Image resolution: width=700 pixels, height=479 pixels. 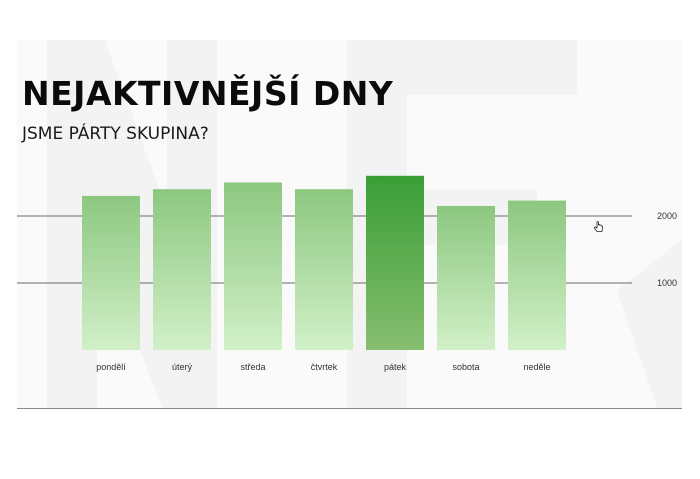 I want to click on x-category-label: pondělí, so click(x=111, y=367).